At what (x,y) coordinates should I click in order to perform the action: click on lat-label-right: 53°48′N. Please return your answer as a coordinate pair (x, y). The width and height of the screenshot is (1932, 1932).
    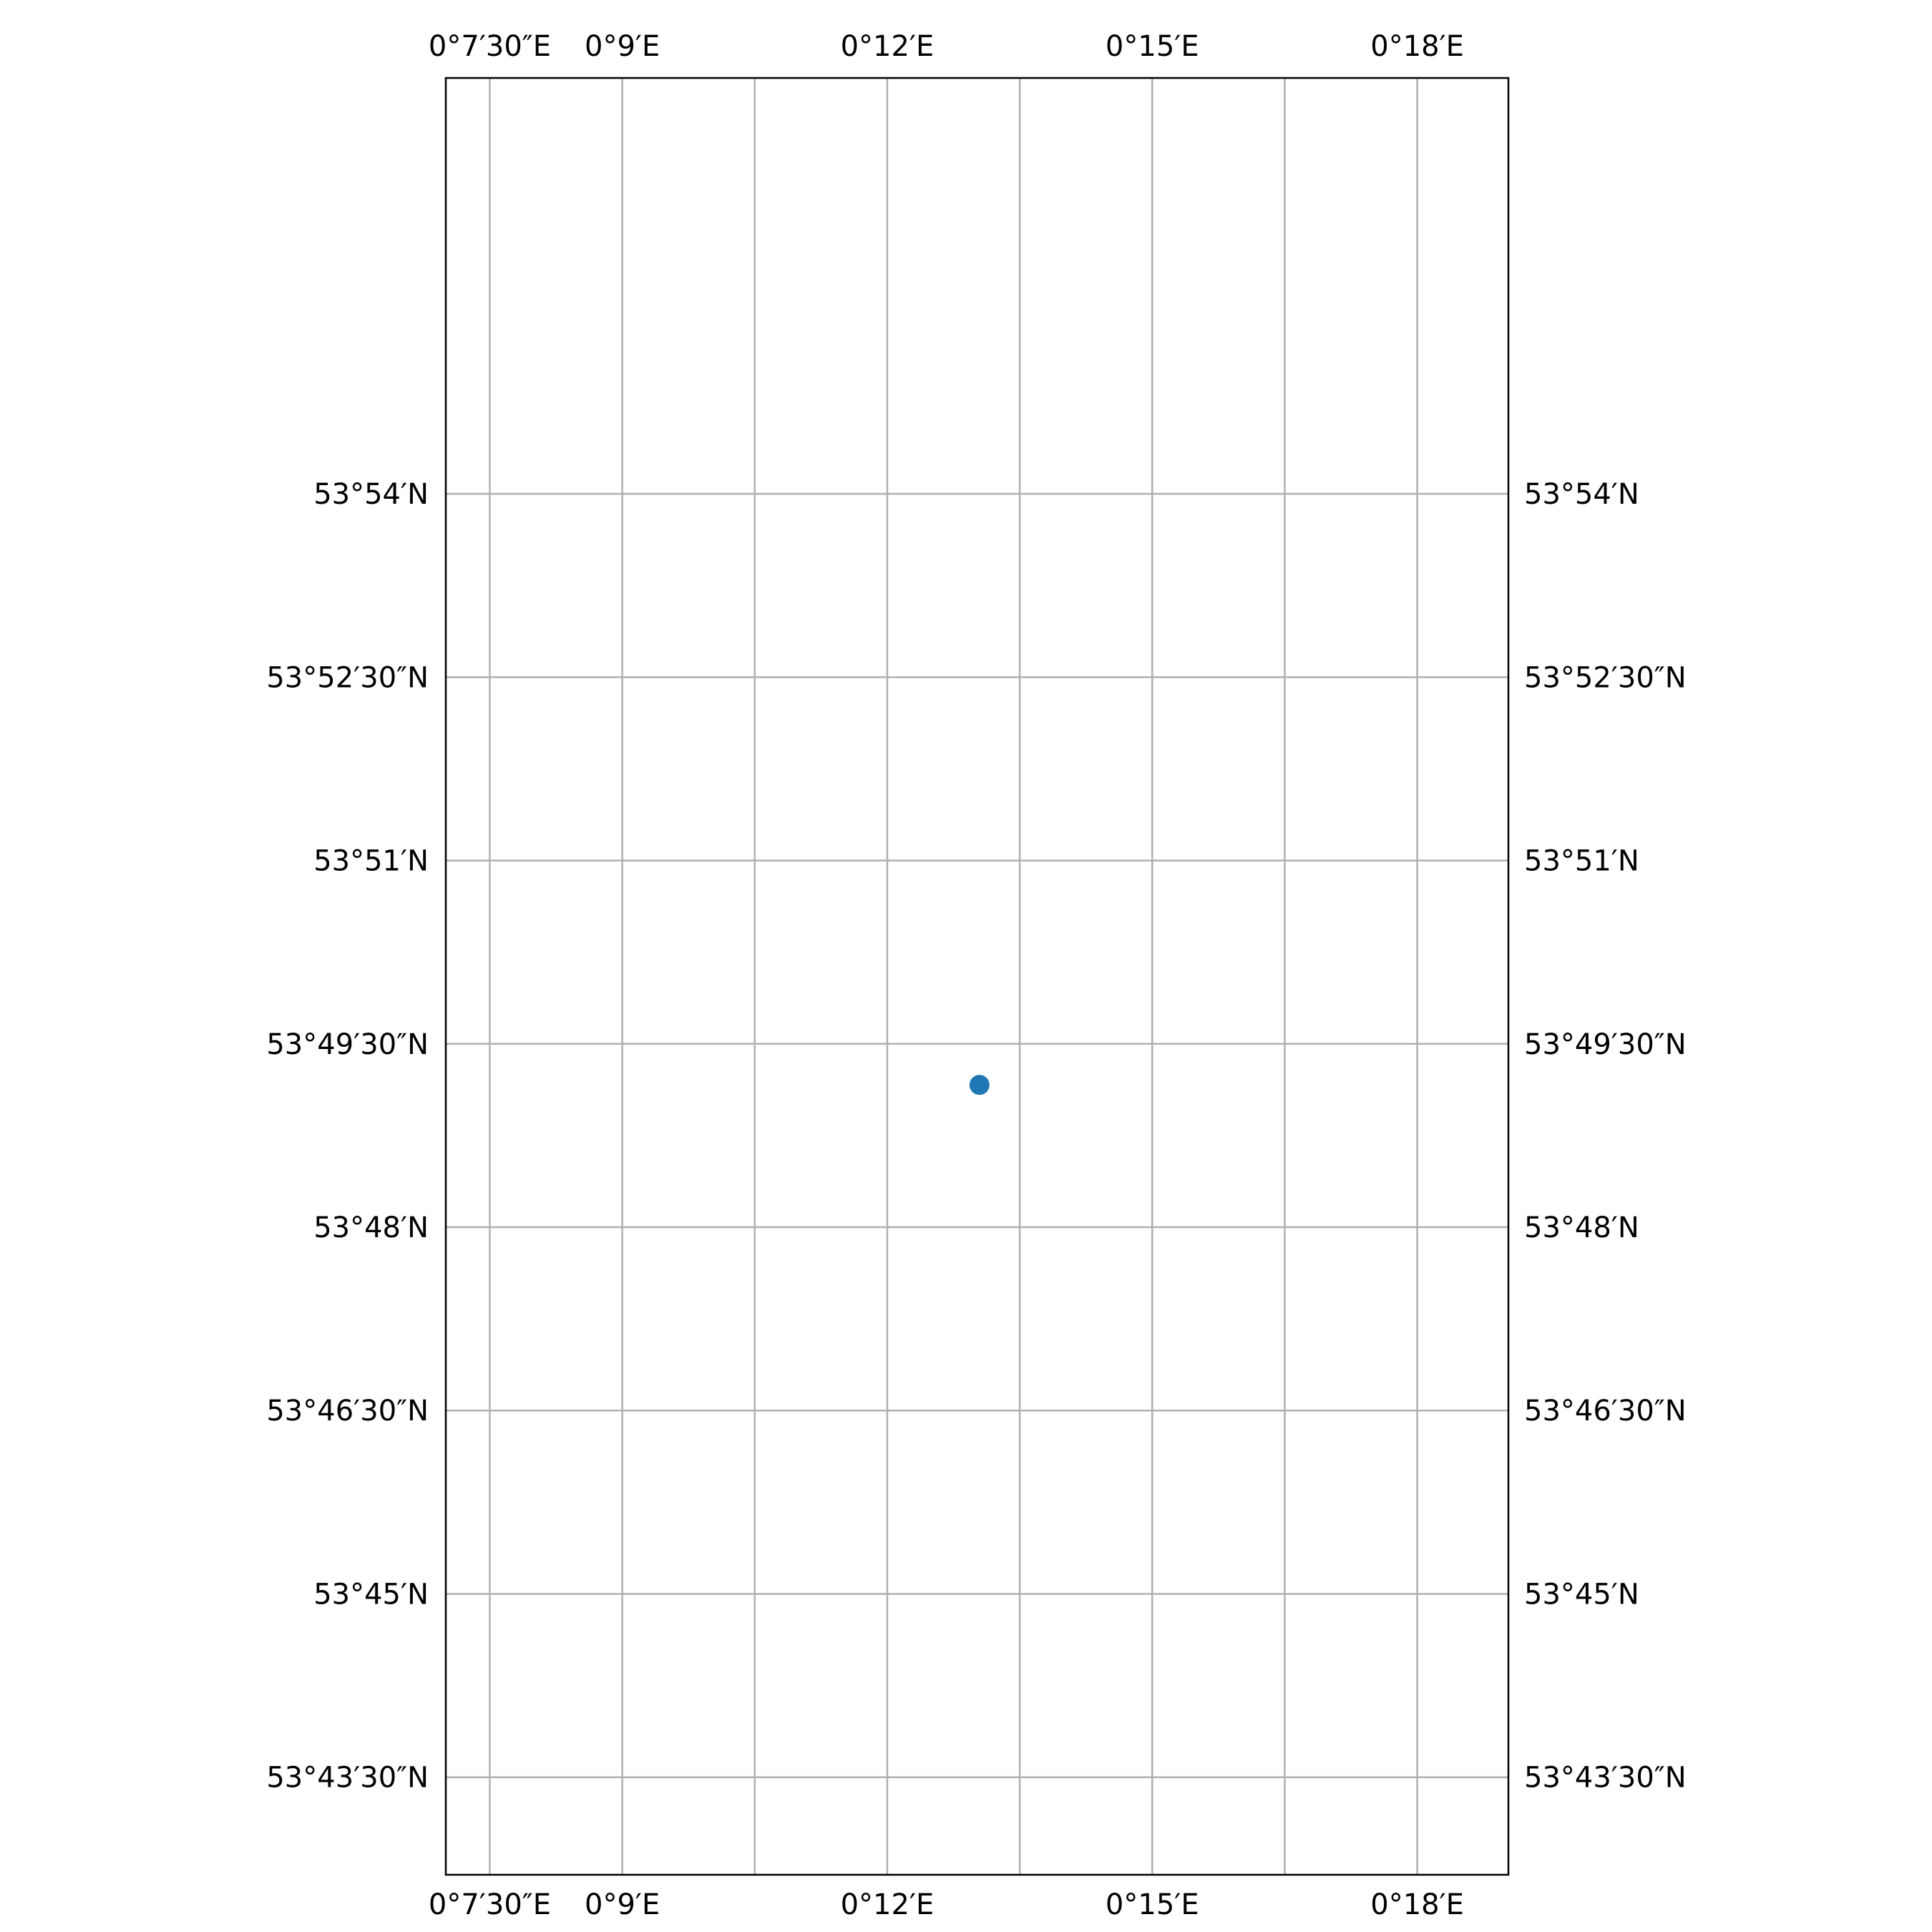
    Looking at the image, I should click on (1581, 1227).